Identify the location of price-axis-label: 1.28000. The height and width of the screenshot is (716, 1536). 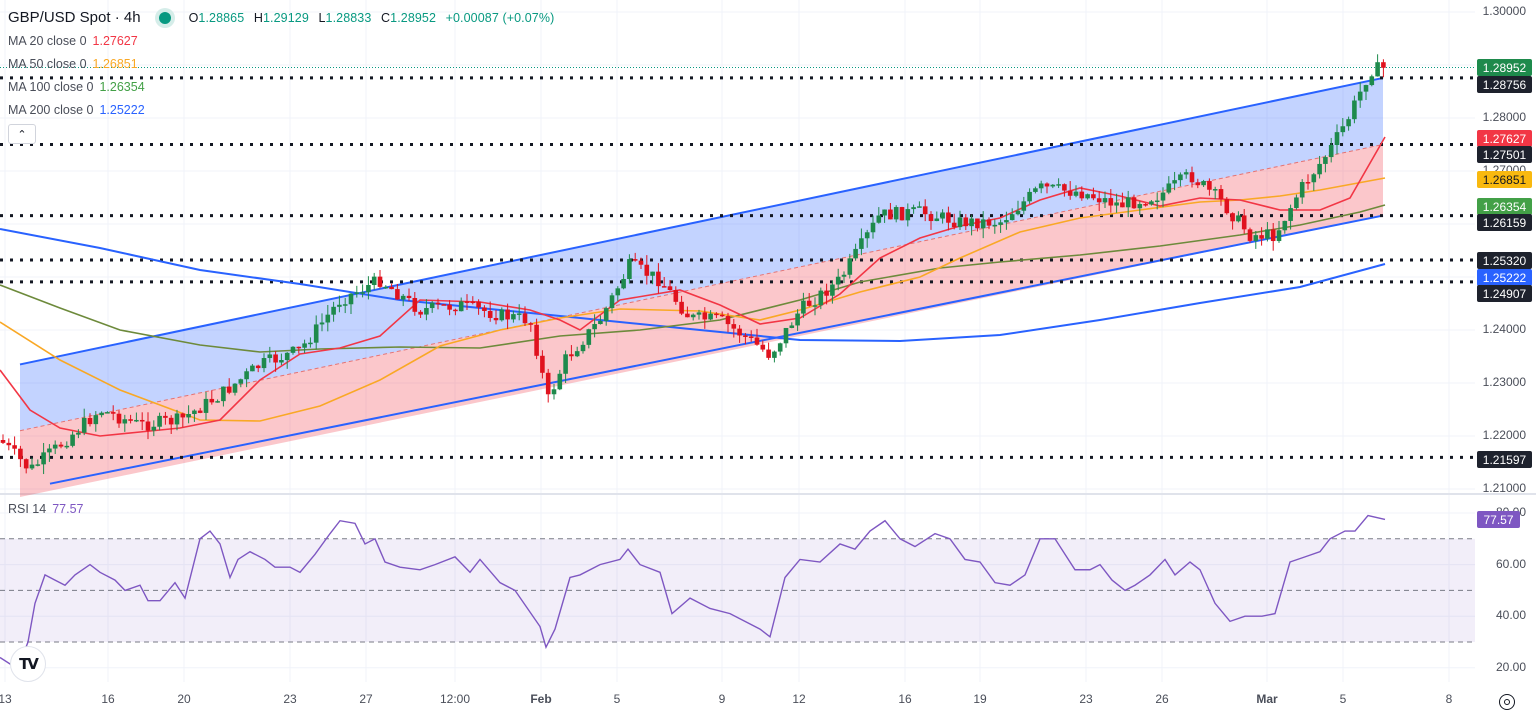
(1504, 117).